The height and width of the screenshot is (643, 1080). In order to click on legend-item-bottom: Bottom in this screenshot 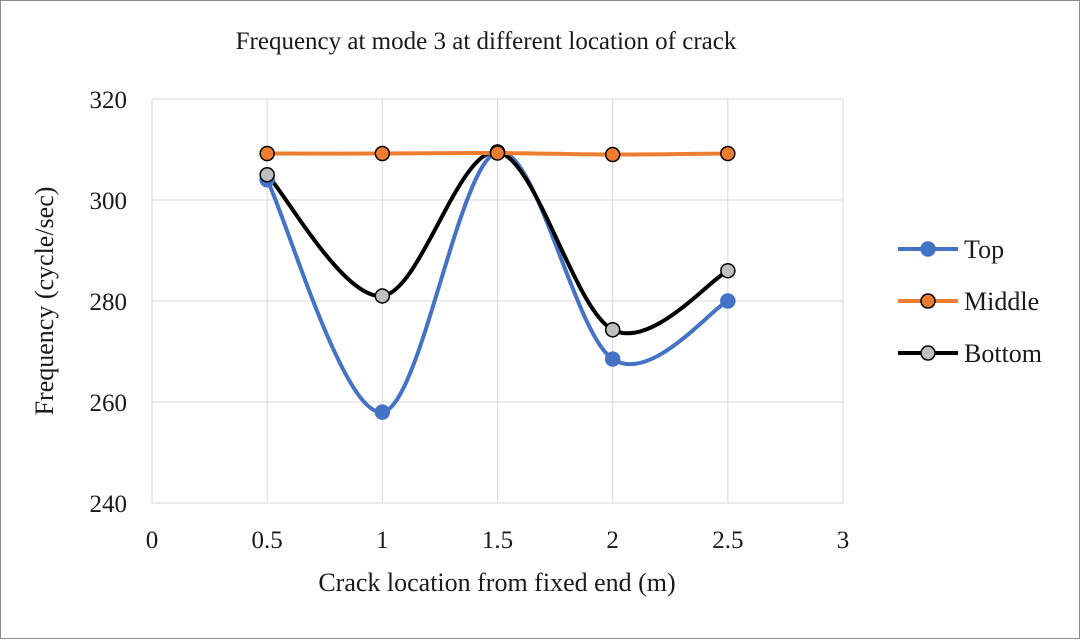, I will do `click(970, 353)`.